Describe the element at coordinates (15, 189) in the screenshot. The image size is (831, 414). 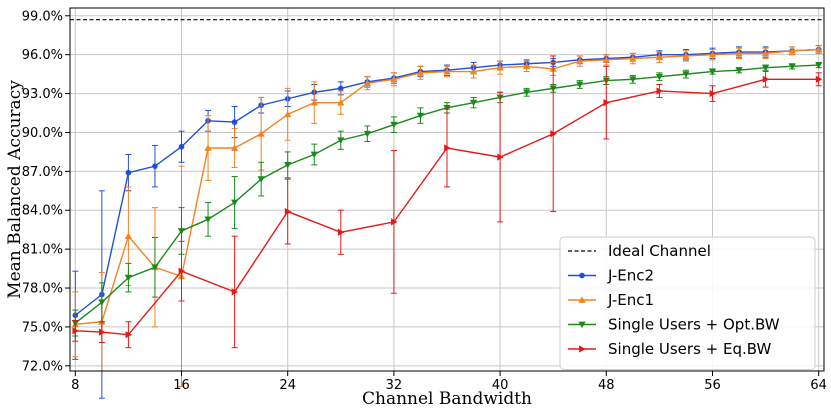
I see `y-axis-label: Mean Balanced Accuracy` at that location.